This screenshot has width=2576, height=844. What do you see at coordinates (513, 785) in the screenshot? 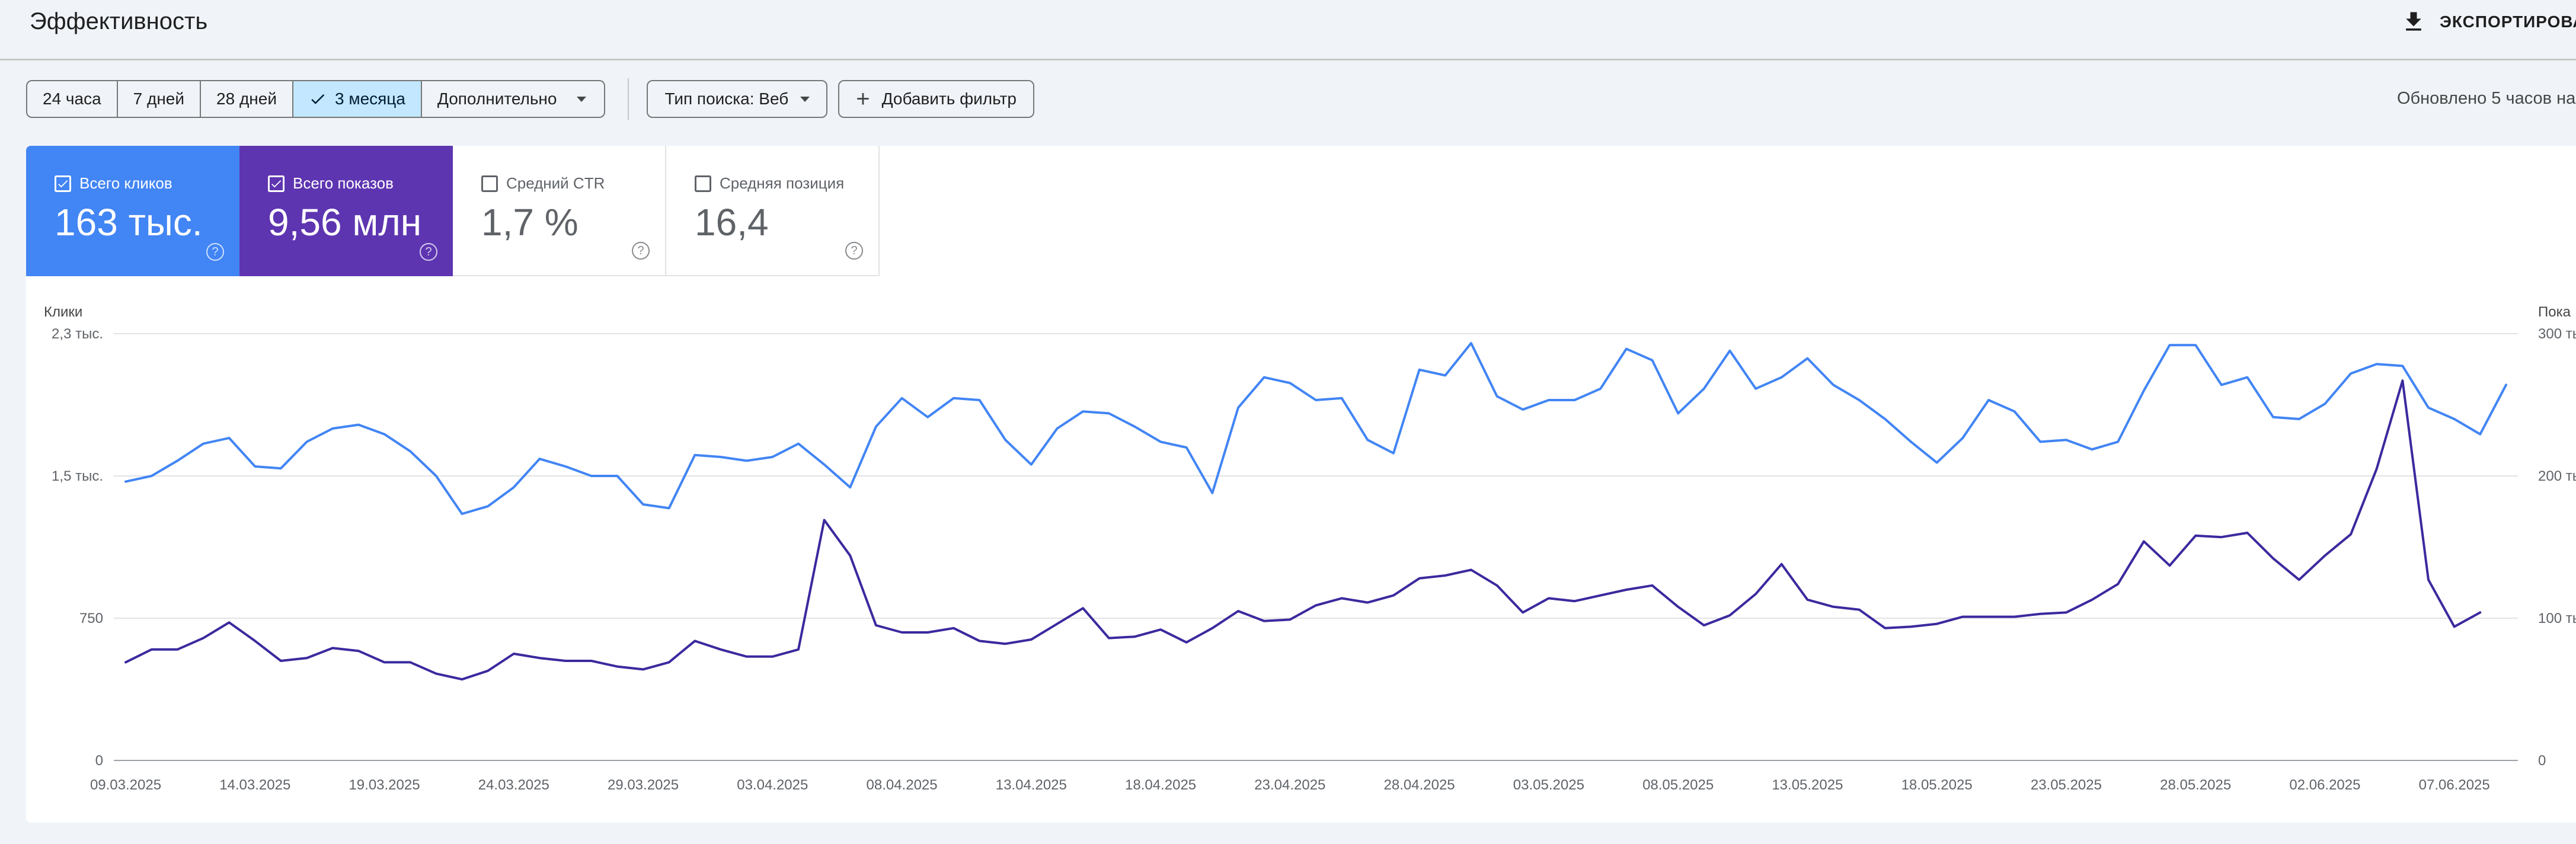
I see `x-tick-label: 24.03.2025` at bounding box center [513, 785].